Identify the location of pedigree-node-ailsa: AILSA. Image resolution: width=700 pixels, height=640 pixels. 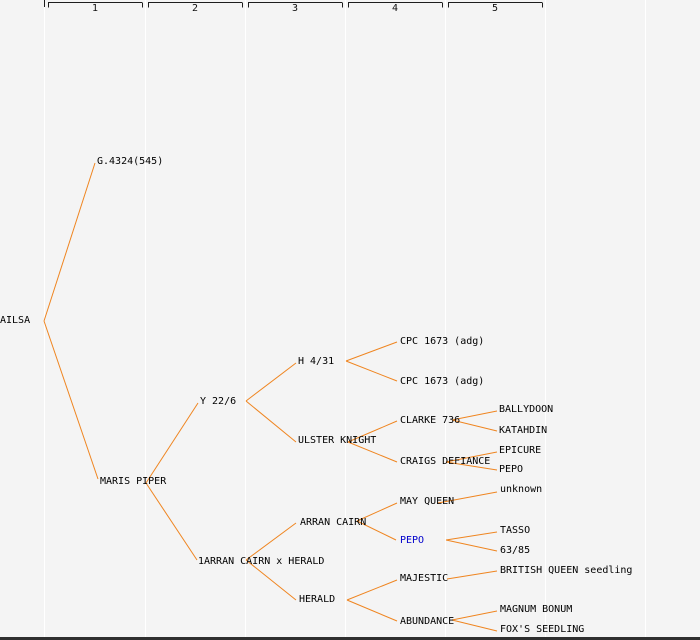
(15, 320).